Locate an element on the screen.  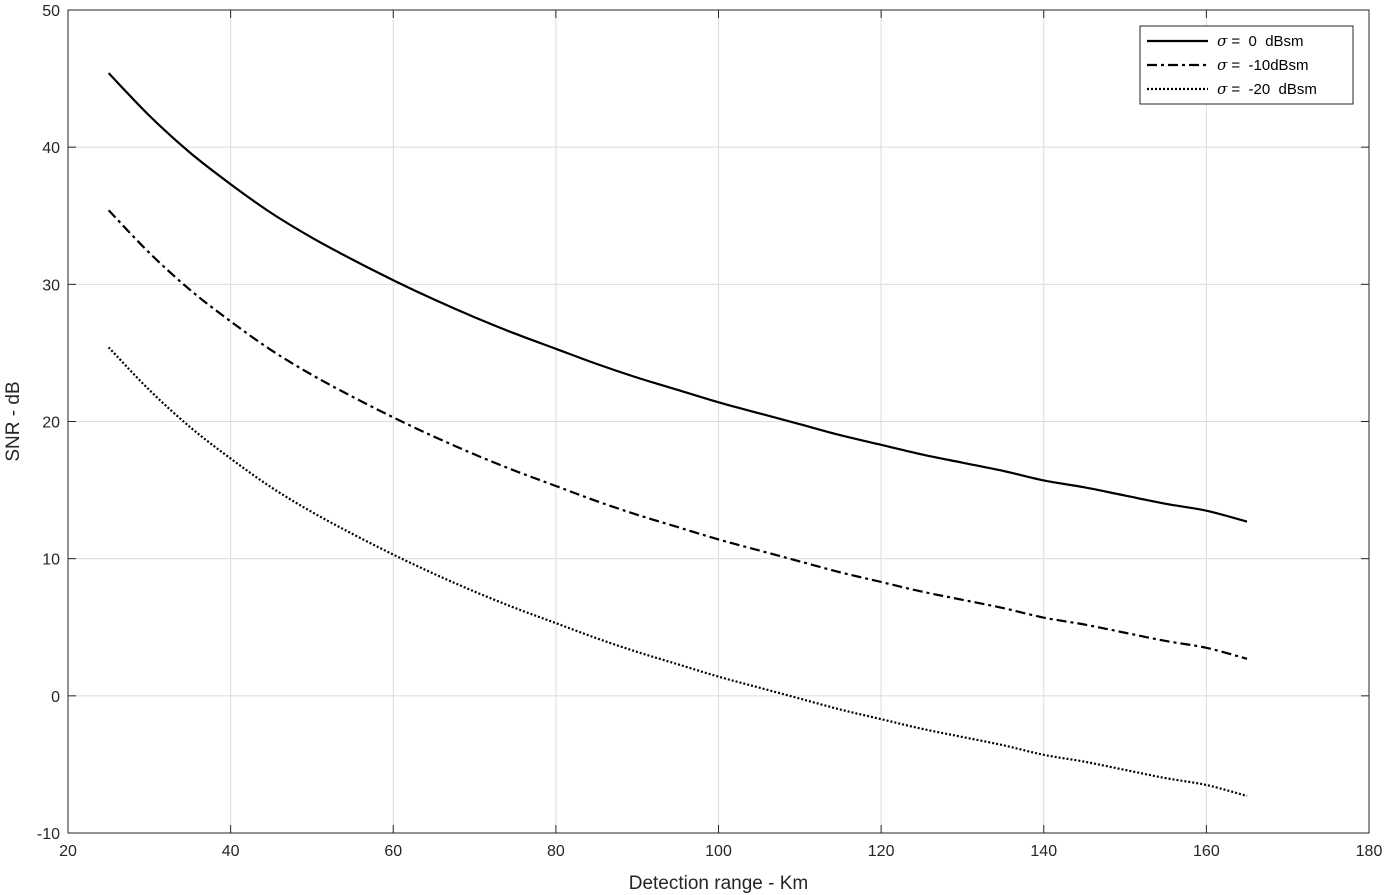
y-tick-label: 20 is located at coordinates (51, 423).